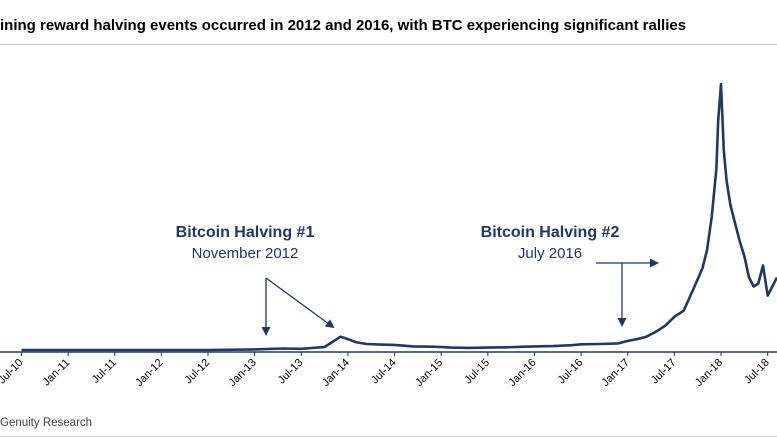  Describe the element at coordinates (243, 373) in the screenshot. I see `x-tick-label: Jan-13` at that location.